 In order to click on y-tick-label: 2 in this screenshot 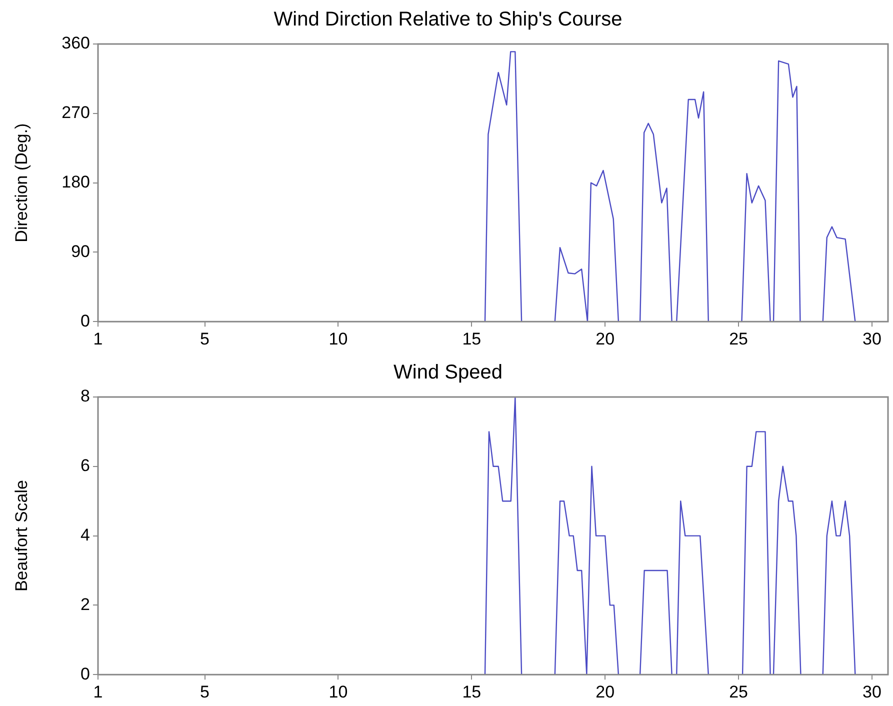, I will do `click(85, 604)`.